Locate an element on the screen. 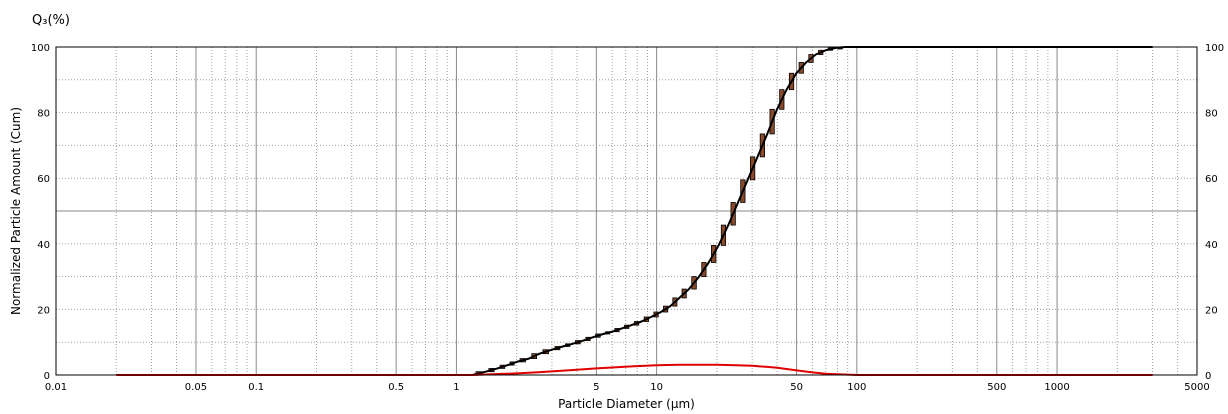 This screenshot has width=1228, height=414. y-tick-label-left: 0 is located at coordinates (47, 376).